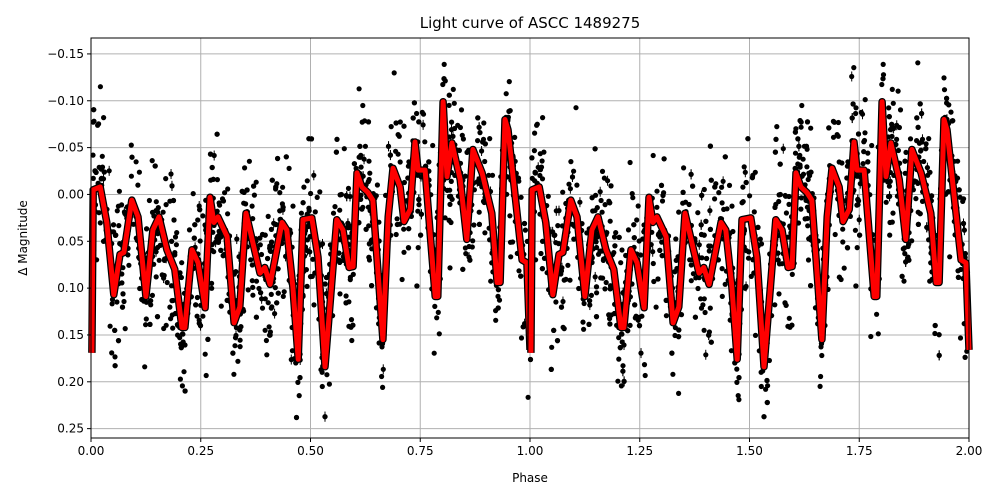  What do you see at coordinates (200, 451) in the screenshot?
I see `x-tick-label: 0.25` at bounding box center [200, 451].